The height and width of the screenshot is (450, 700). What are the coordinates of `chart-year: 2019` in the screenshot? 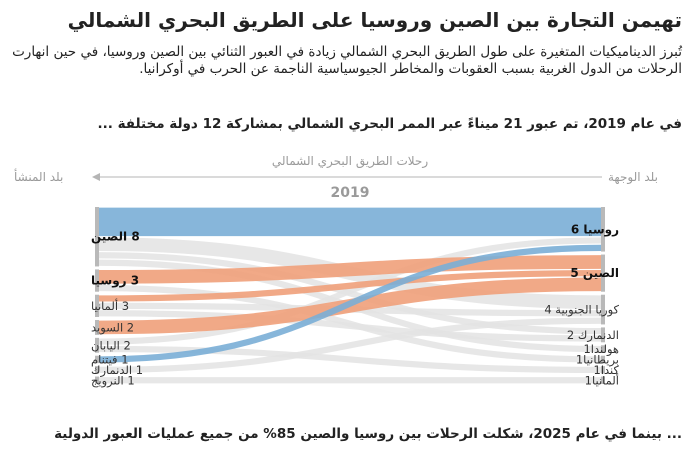 It's located at (350, 193).